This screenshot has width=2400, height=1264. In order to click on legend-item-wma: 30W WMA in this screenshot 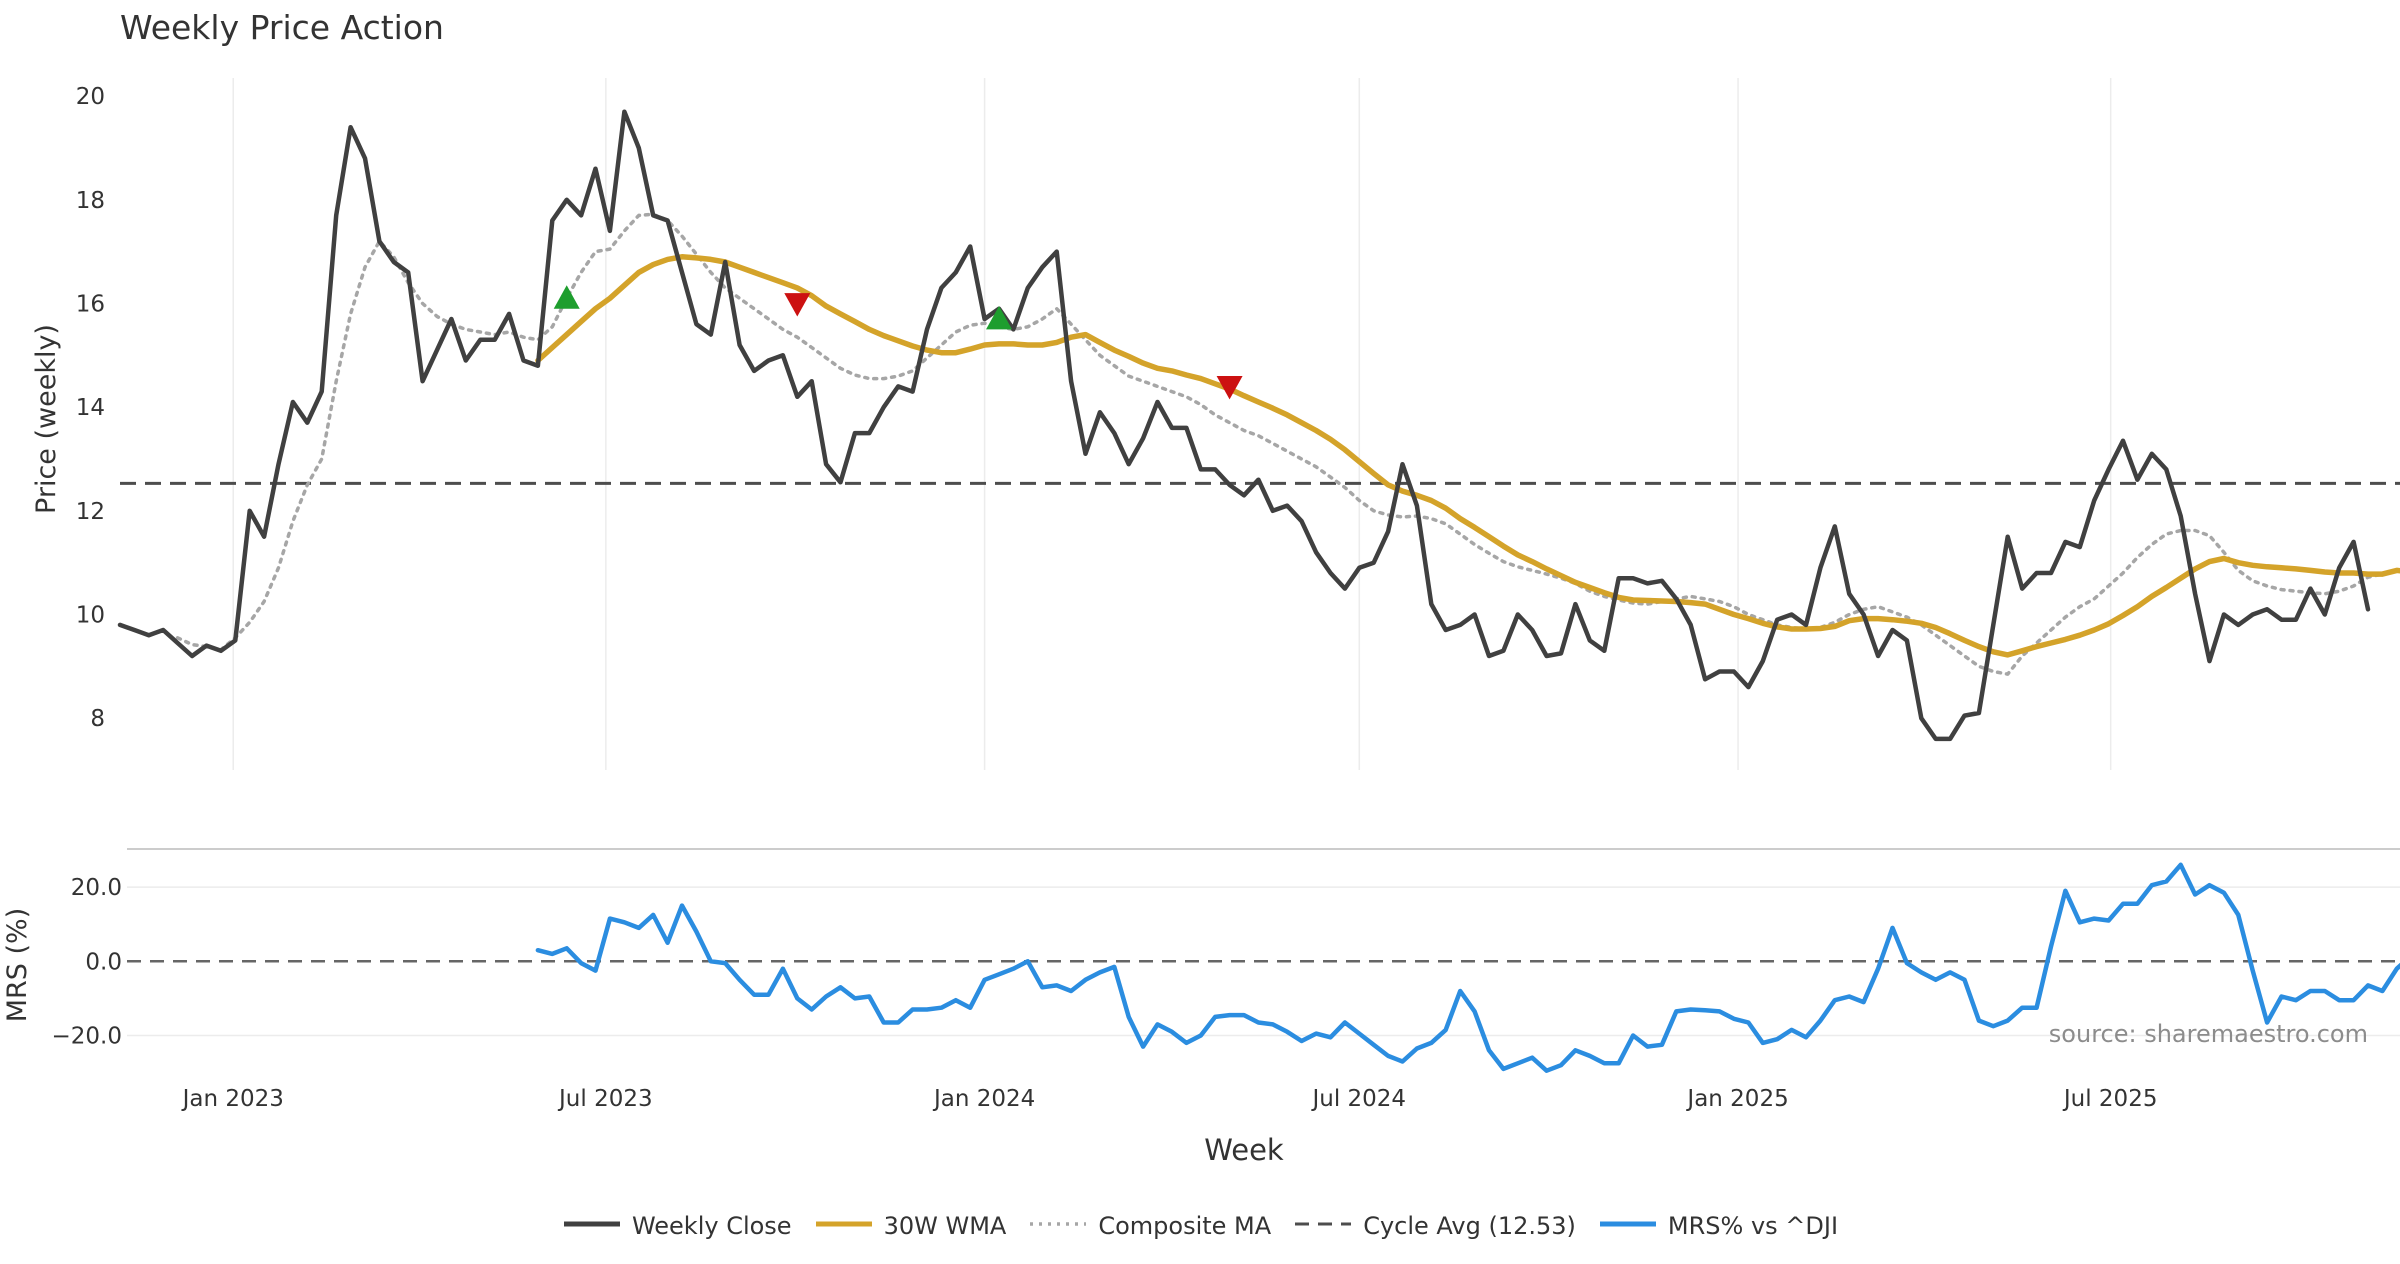, I will do `click(910, 1226)`.